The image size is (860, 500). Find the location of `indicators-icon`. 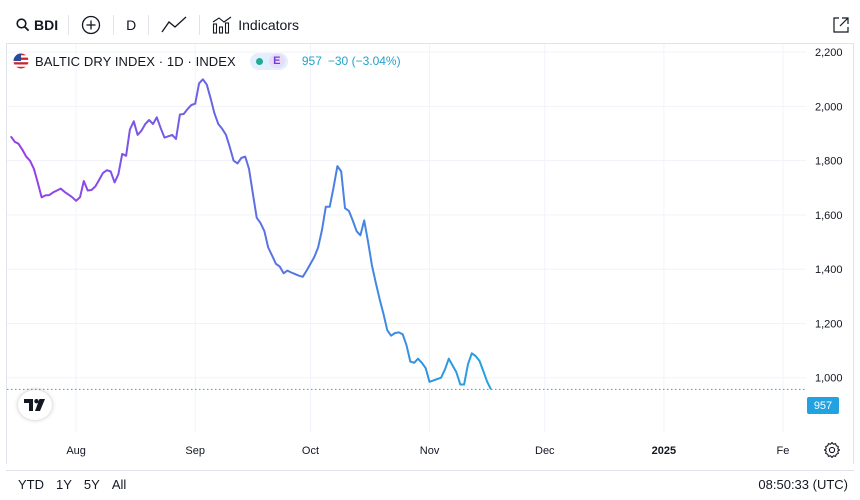

indicators-icon is located at coordinates (222, 25).